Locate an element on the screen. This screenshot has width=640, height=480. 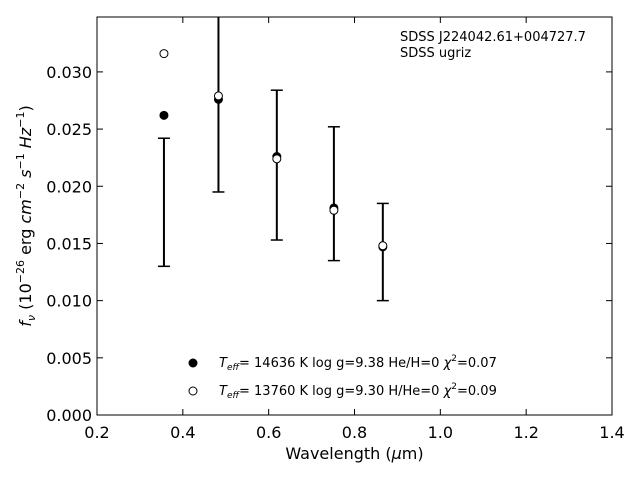
legend-label: Teff= 14636 K log g=9.38 He/H=0 χ2=0.07 is located at coordinates (358, 363).